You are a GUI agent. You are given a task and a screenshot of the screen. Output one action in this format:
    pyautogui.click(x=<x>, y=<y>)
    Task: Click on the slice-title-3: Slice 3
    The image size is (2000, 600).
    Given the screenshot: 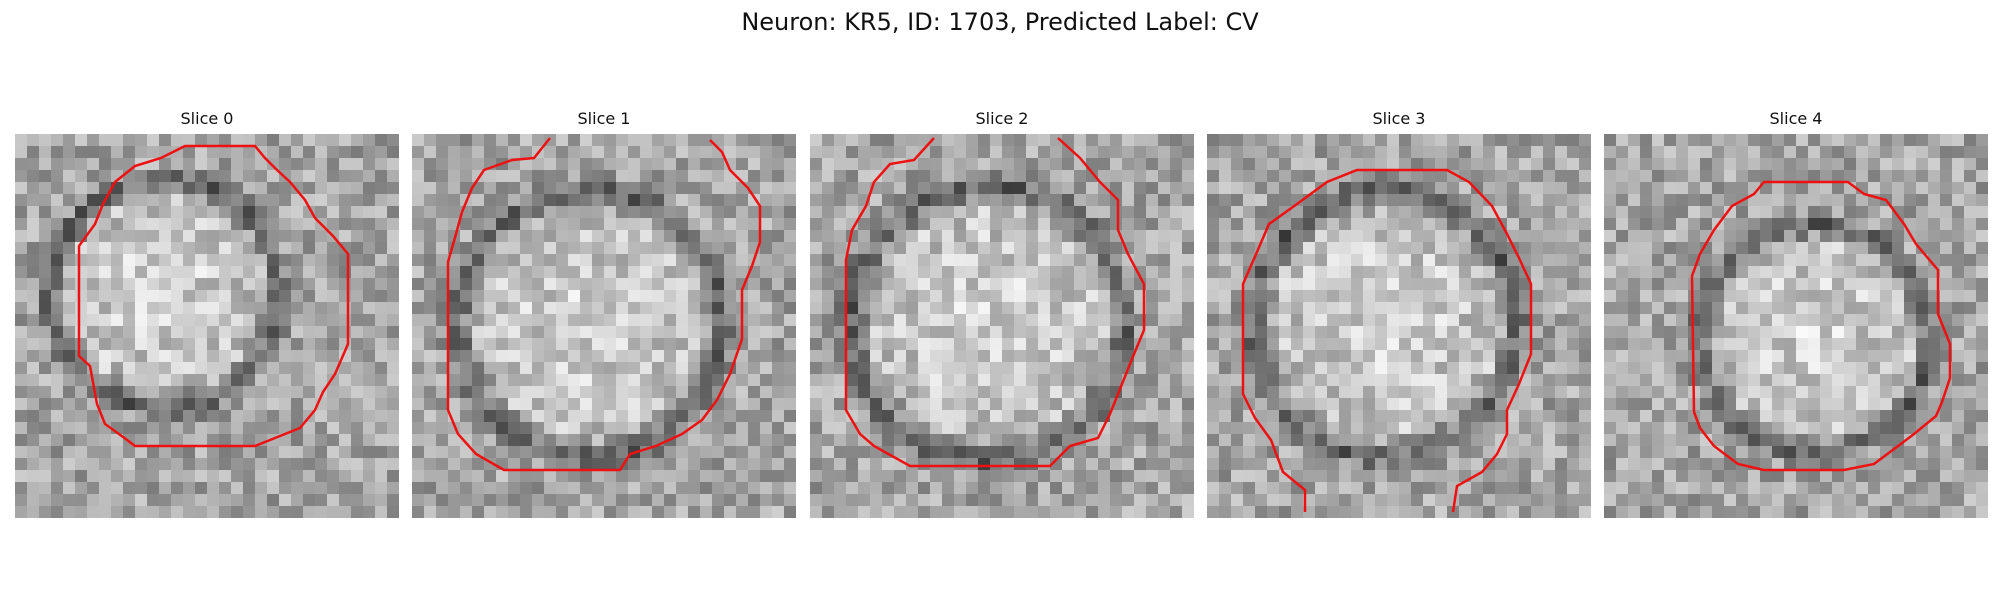 What is the action you would take?
    pyautogui.click(x=1399, y=118)
    